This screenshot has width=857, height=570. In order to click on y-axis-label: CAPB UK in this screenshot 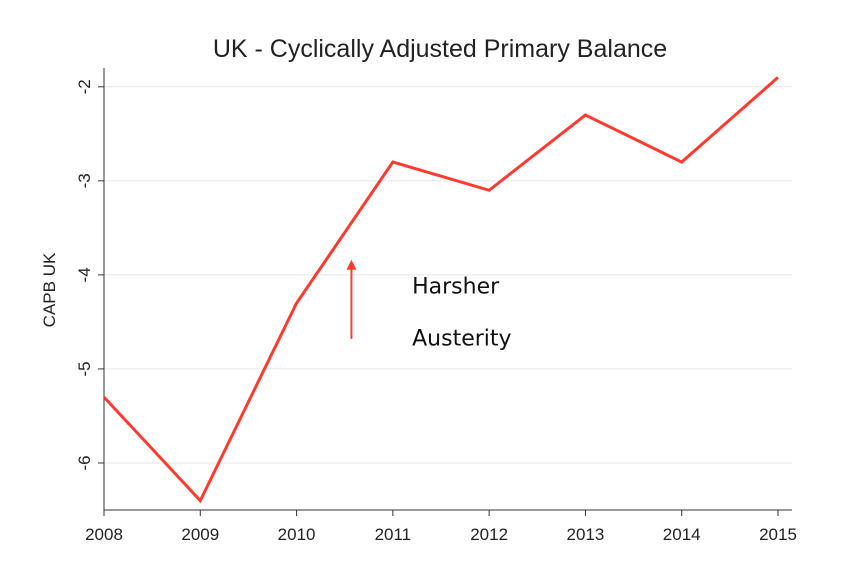, I will do `click(49, 289)`.